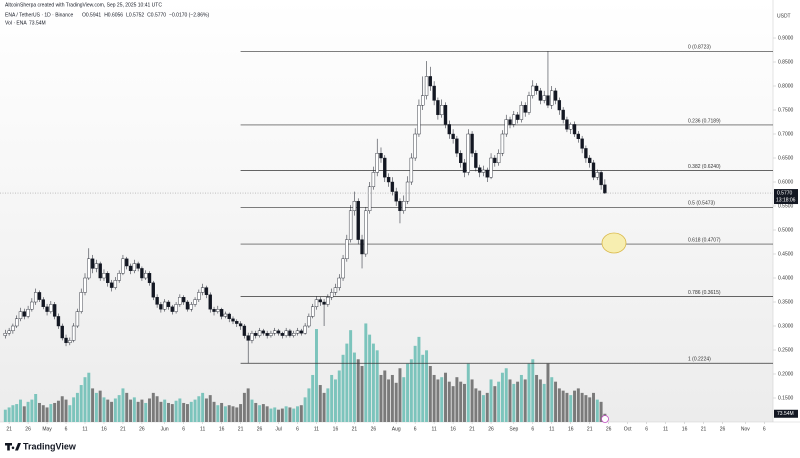  What do you see at coordinates (135, 15) in the screenshot?
I see `ohlc-value: L0.5752` at bounding box center [135, 15].